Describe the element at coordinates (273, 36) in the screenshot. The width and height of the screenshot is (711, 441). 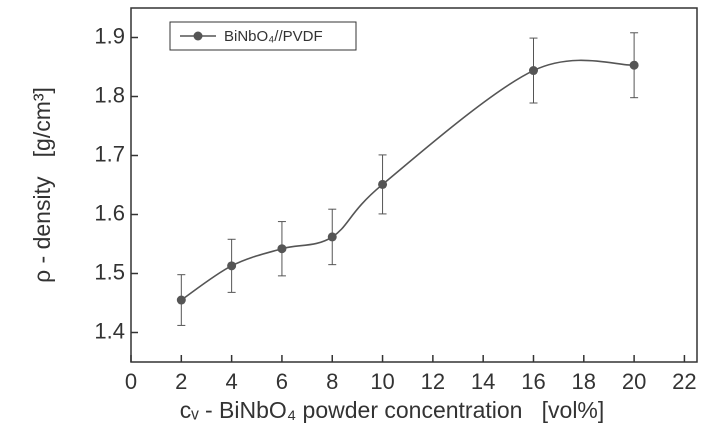
I see `legend-label: BiNbO₄//PVDF` at that location.